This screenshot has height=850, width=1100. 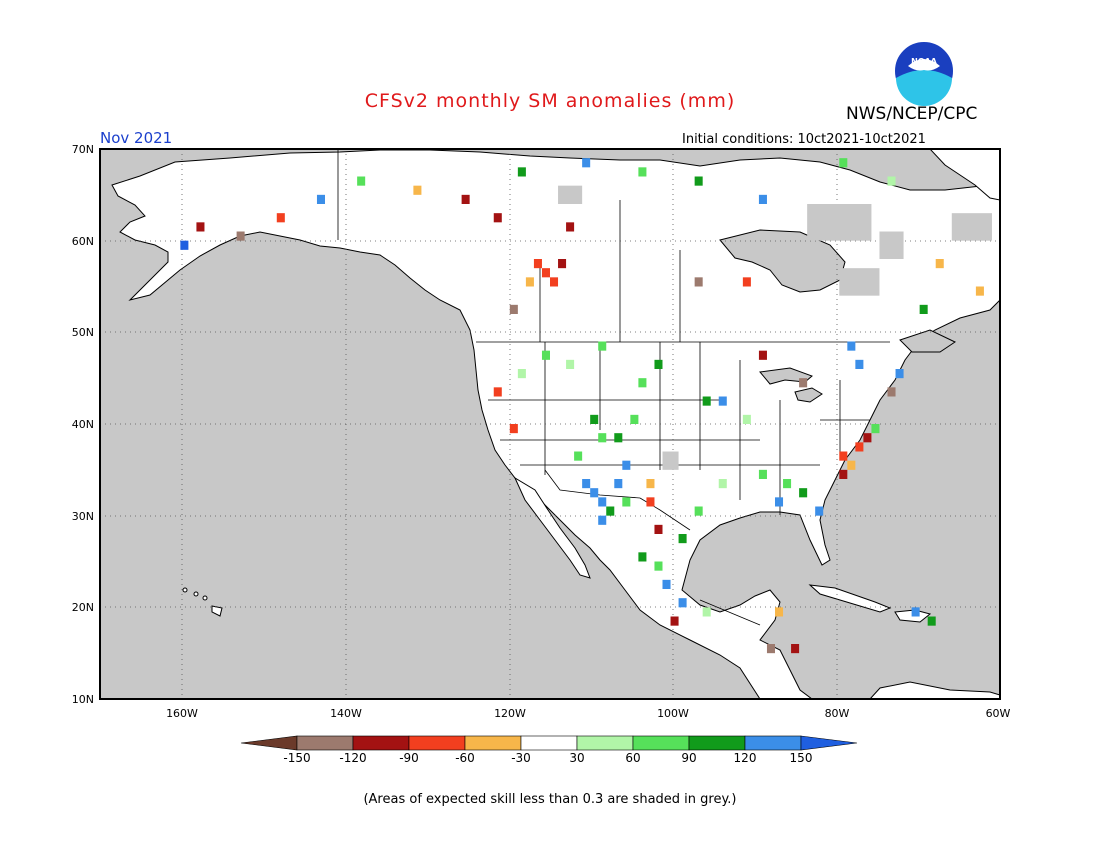 I want to click on colorbar-labels: -150 -120 -90 -60 -30 30 60 90 120 150, so click(x=547, y=758).